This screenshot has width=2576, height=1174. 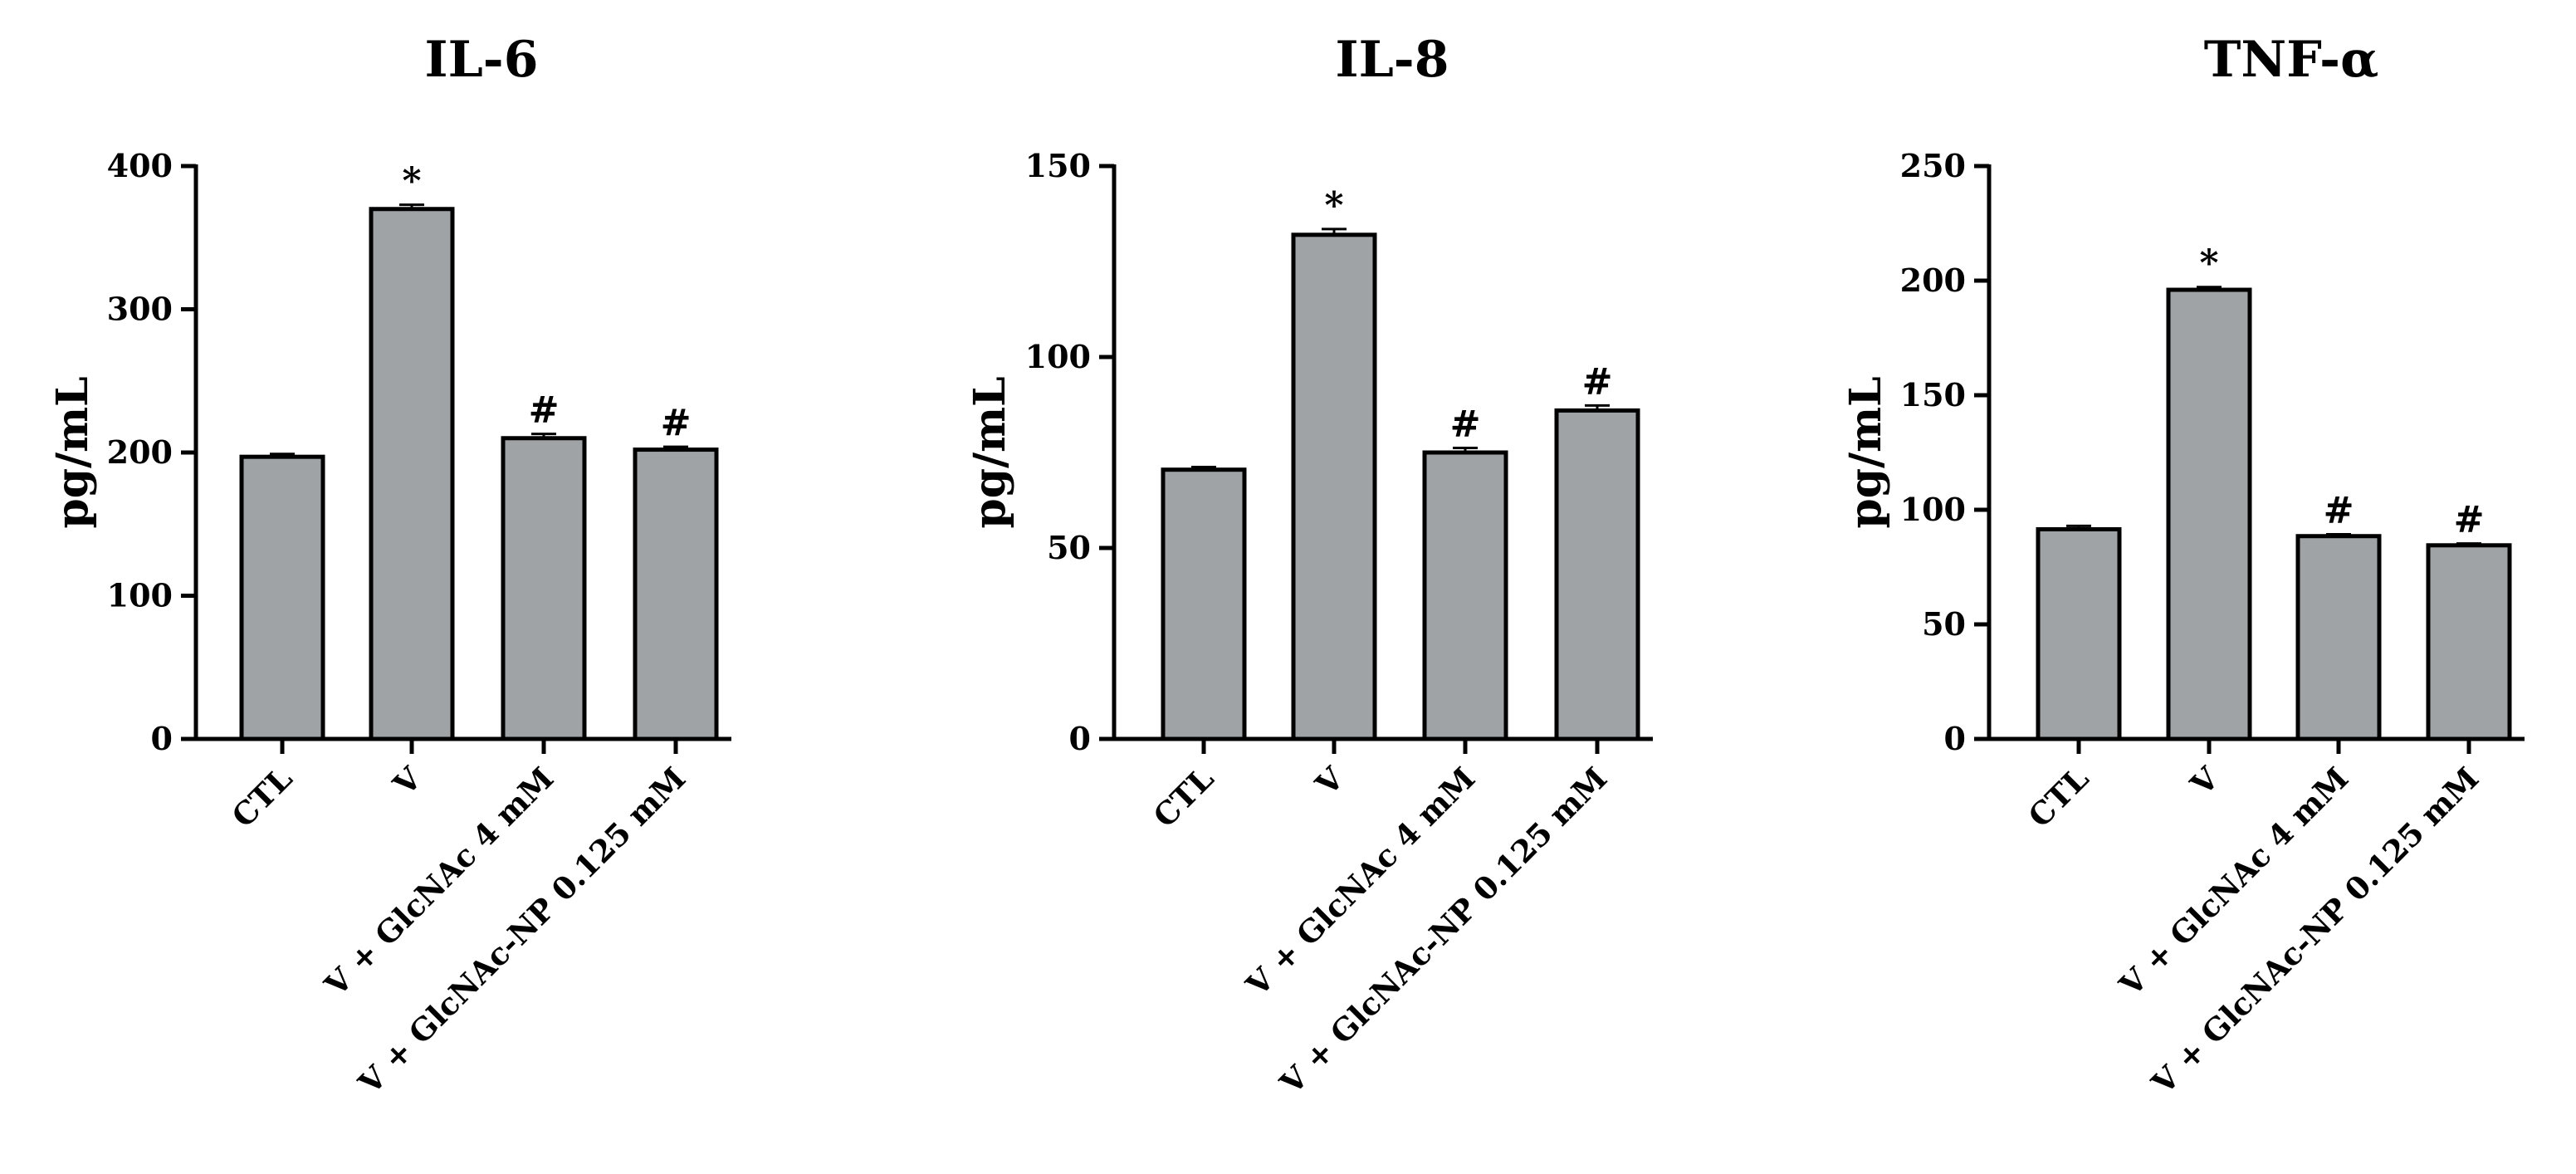 What do you see at coordinates (407, 781) in the screenshot?
I see `il6-category-label-1: V` at bounding box center [407, 781].